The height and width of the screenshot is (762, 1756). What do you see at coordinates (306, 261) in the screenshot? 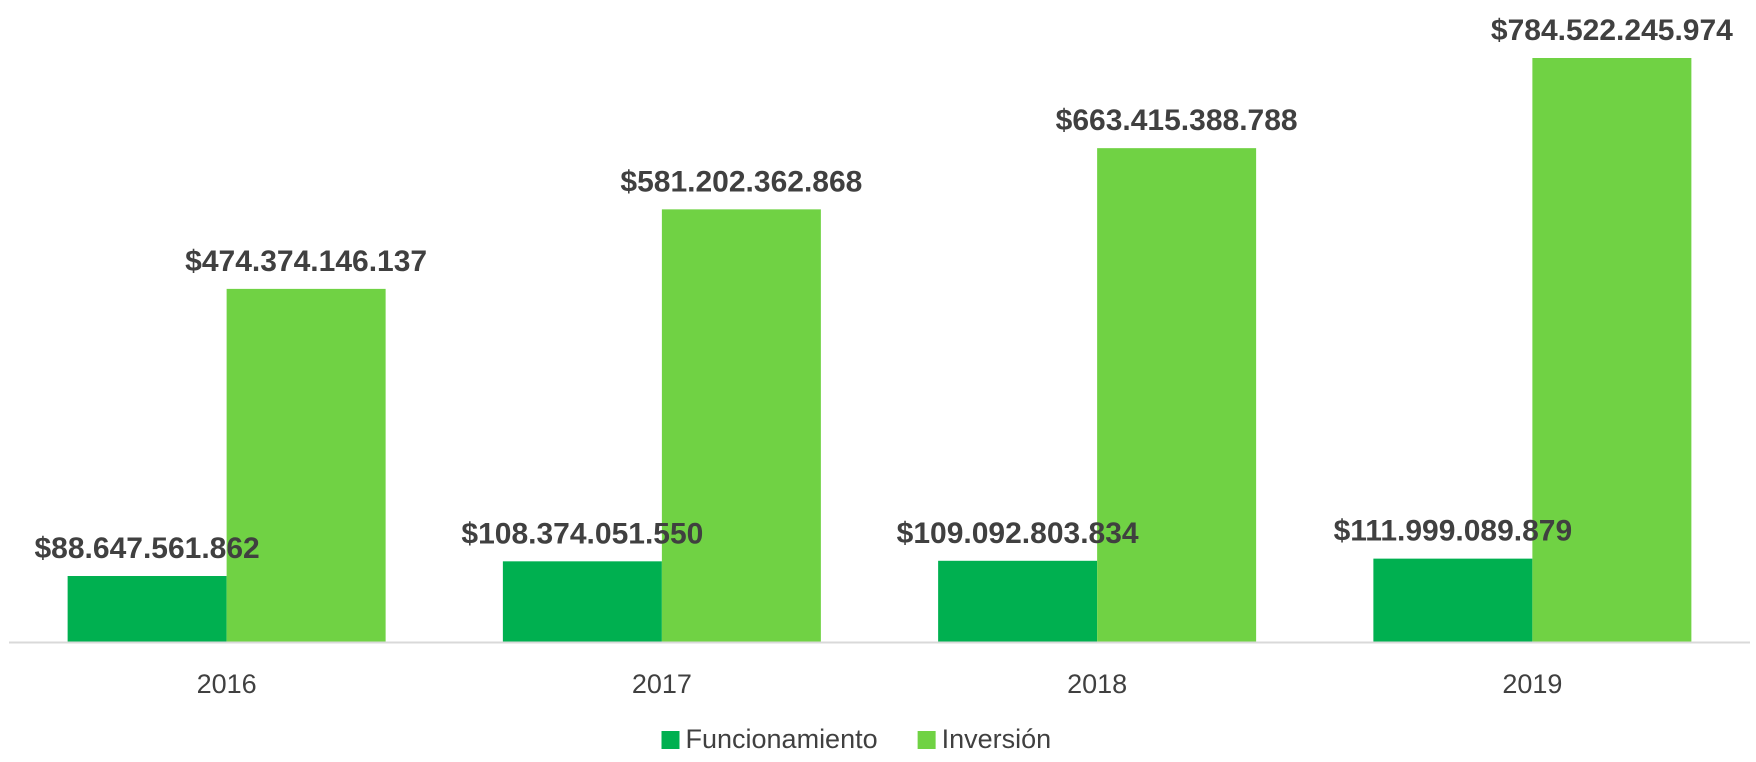
I see `data-label: $474.374.146.137` at bounding box center [306, 261].